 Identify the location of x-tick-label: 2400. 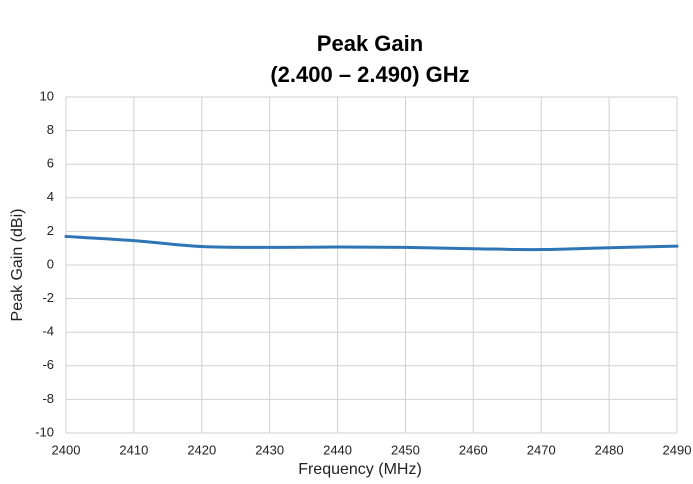
(66, 449).